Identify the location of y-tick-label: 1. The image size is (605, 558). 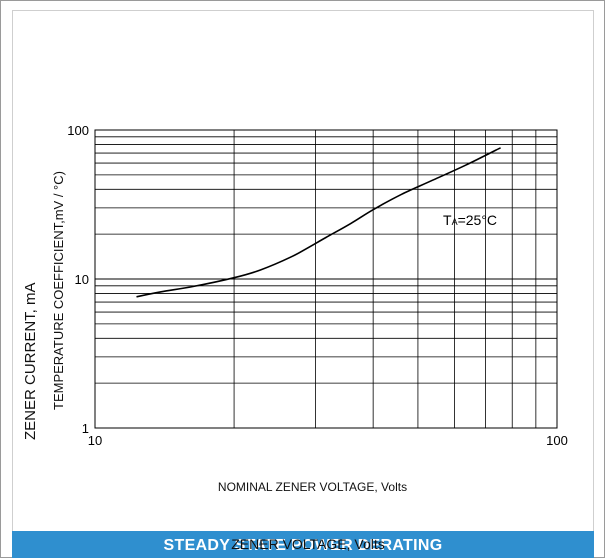
(85, 428).